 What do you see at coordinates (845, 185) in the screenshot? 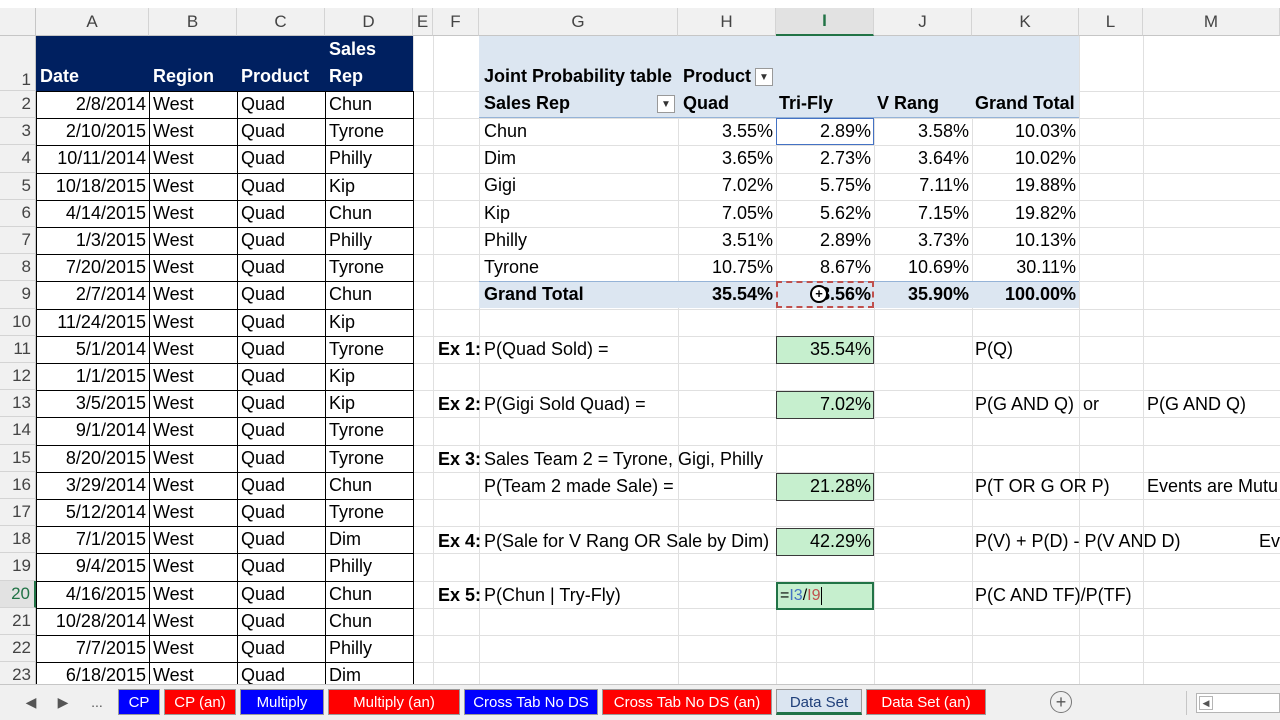
I see `pivot-value-trifly: 5.75%` at bounding box center [845, 185].